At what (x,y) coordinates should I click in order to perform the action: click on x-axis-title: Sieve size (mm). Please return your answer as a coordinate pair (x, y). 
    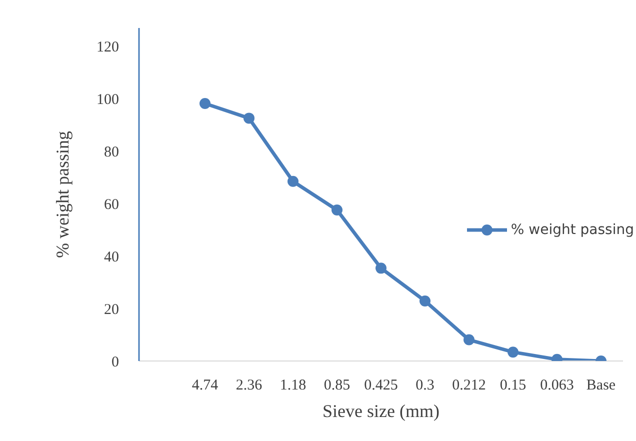
    Looking at the image, I should click on (381, 411).